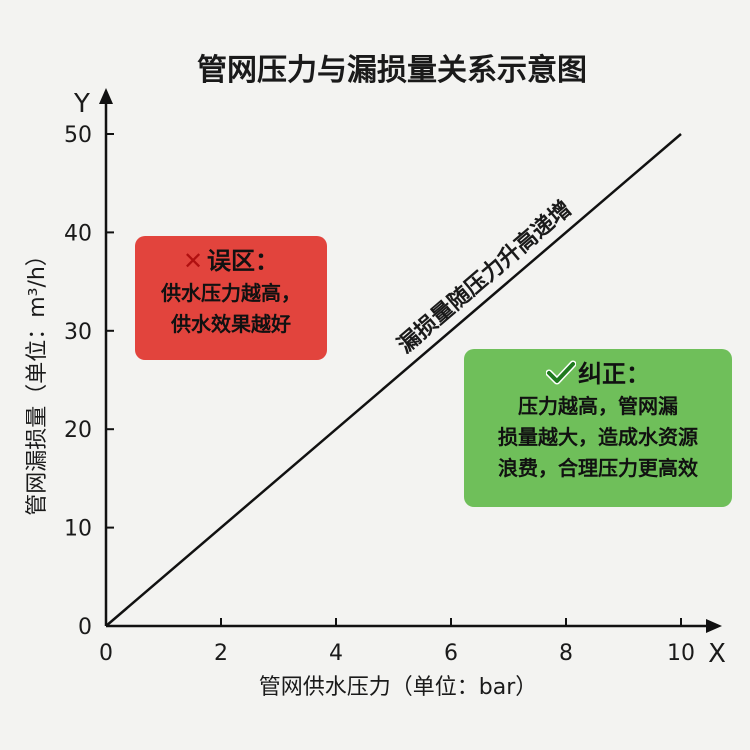  Describe the element at coordinates (598, 468) in the screenshot. I see `fact-line-3: 浪费，合理压力更高效` at that location.